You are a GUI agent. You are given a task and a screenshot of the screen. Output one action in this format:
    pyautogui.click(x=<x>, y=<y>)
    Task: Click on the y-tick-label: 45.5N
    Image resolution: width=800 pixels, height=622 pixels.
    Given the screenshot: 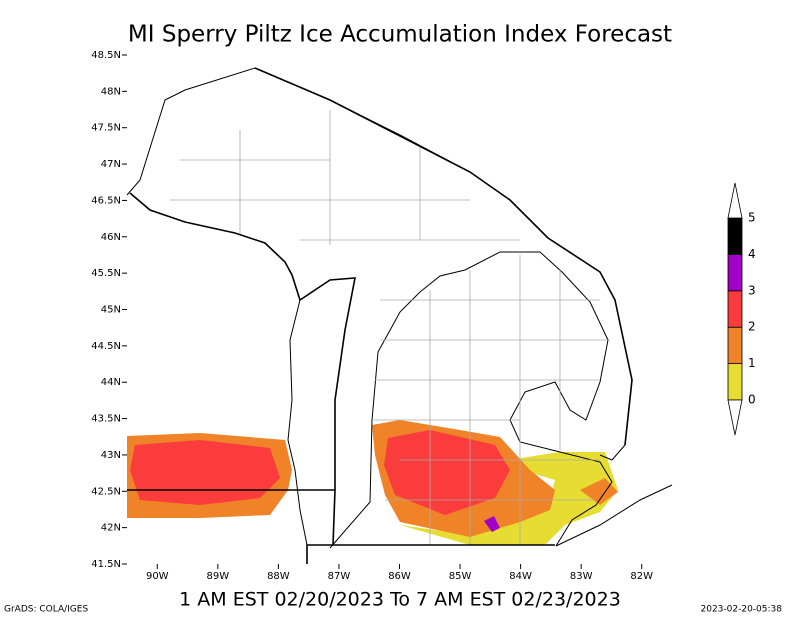 What is the action you would take?
    pyautogui.click(x=106, y=273)
    